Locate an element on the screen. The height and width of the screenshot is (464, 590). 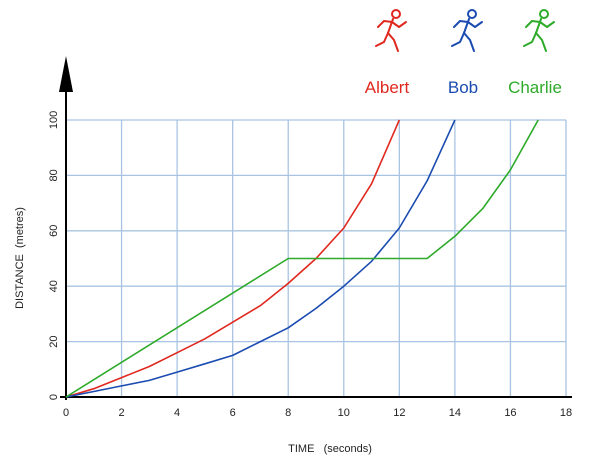
legend-label-albert: Albert is located at coordinates (387, 87).